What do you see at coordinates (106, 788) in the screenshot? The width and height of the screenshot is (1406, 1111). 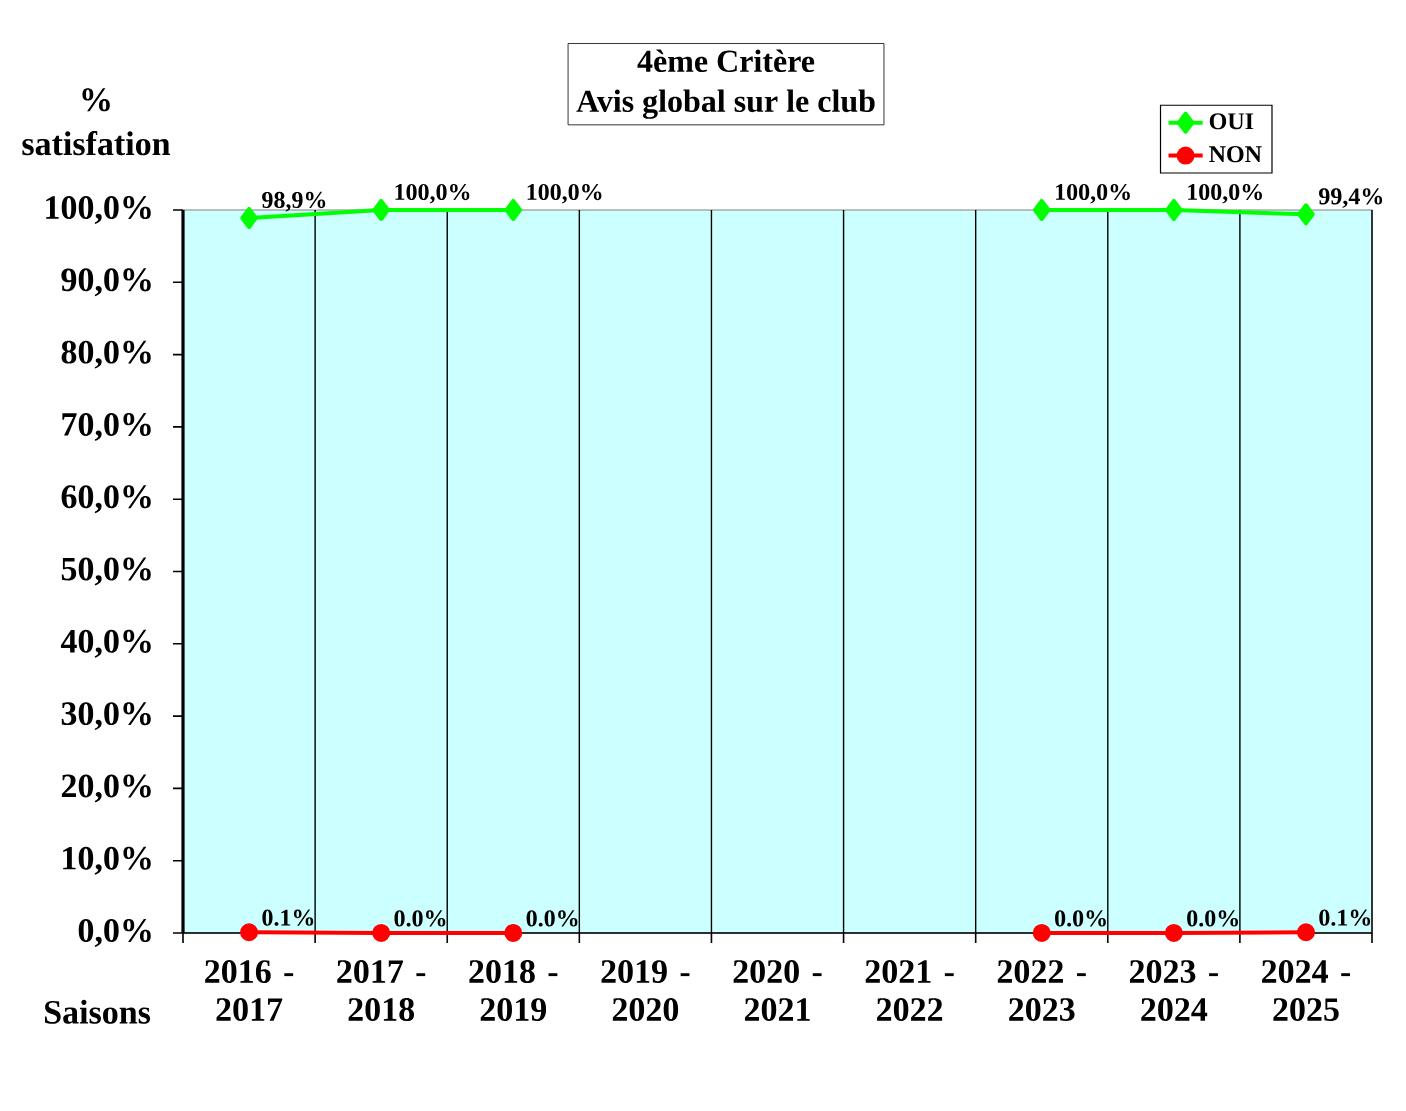 I see `y-tick-label: 20,0%` at bounding box center [106, 788].